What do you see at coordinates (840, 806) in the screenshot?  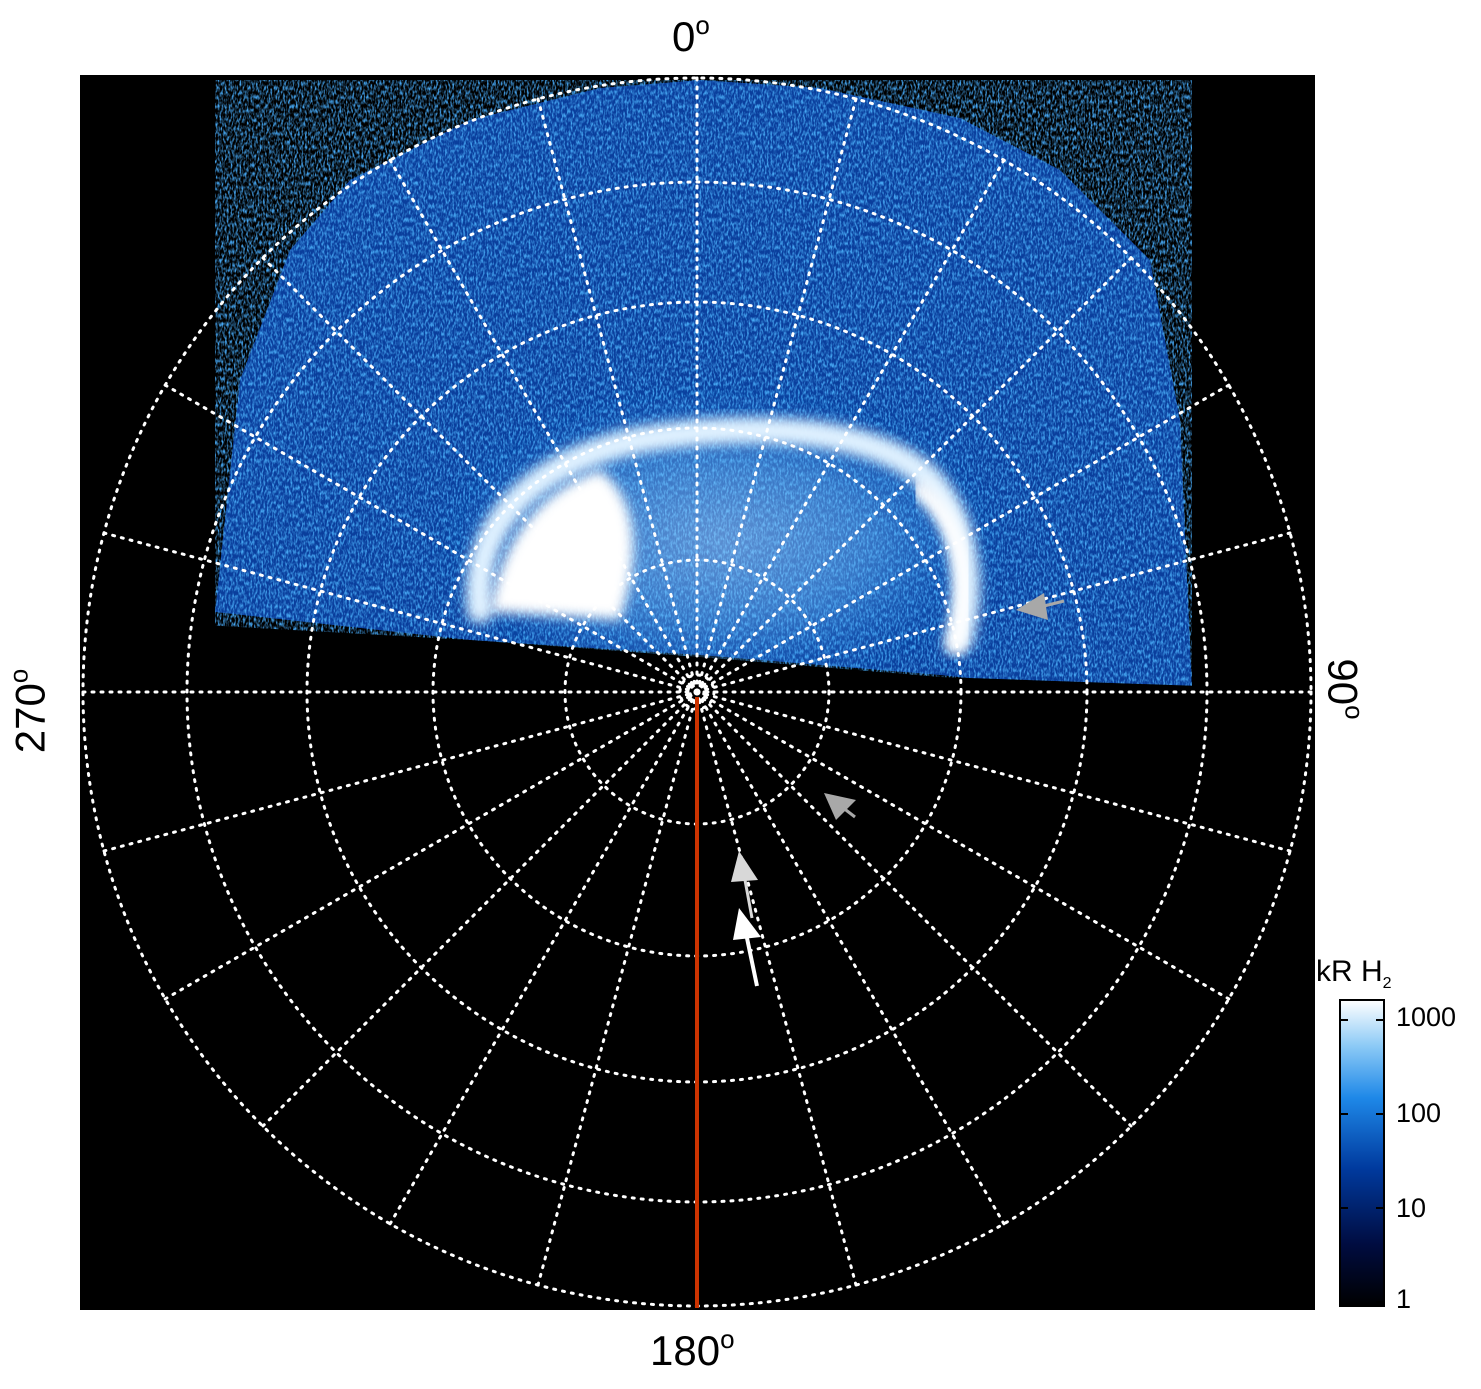 I see `arrow-mid-gray` at bounding box center [840, 806].